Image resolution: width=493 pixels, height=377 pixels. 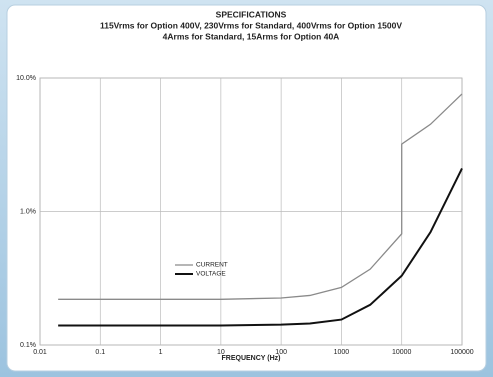 What do you see at coordinates (221, 352) in the screenshot?
I see `x-tick-label: 10` at bounding box center [221, 352].